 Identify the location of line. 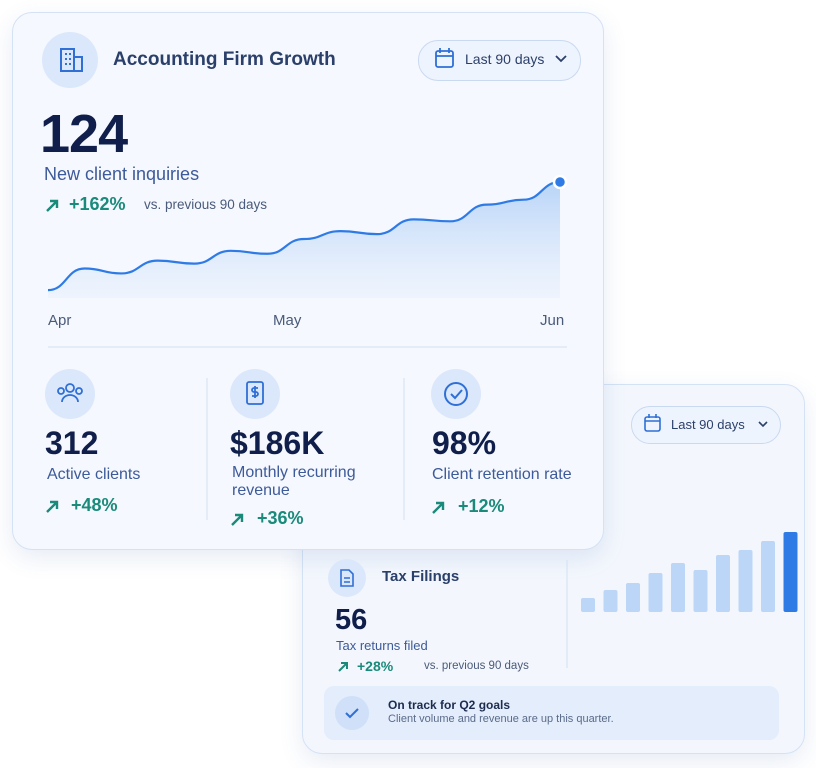
(304, 236).